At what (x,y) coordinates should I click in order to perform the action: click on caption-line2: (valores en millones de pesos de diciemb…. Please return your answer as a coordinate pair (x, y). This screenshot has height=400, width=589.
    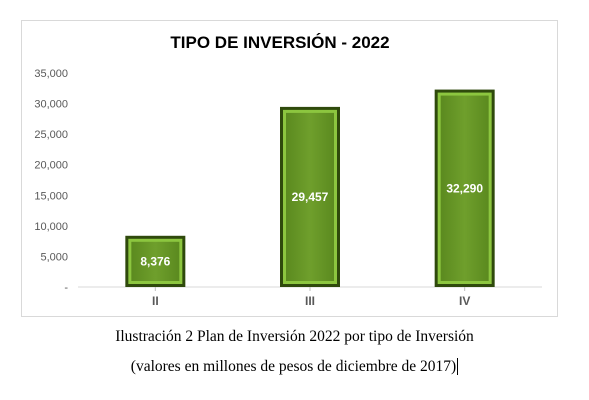
    Looking at the image, I should click on (293, 366).